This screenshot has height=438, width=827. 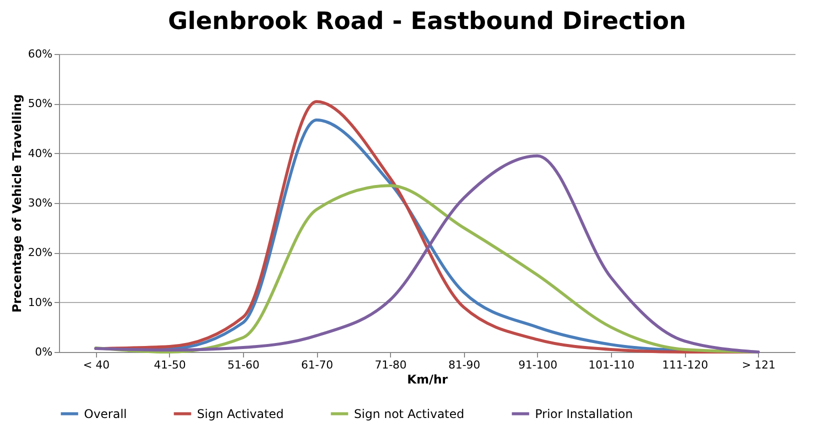 What do you see at coordinates (96, 365) in the screenshot?
I see `x-tick-label: < 40` at bounding box center [96, 365].